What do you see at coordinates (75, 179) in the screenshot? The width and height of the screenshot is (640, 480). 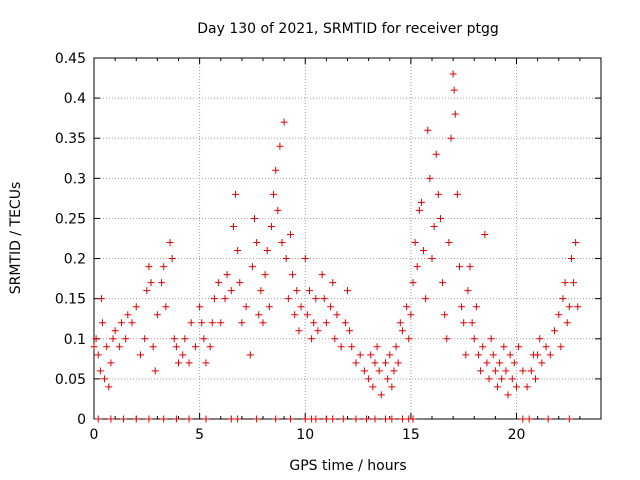 I see `y-tick-label: 0.3` at bounding box center [75, 179].